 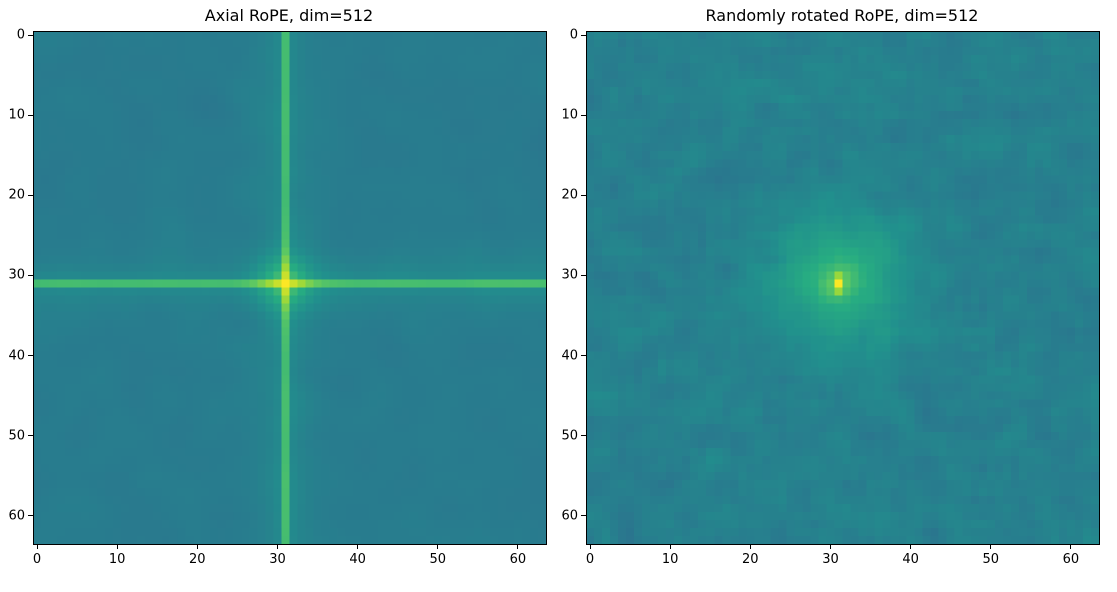 I want to click on chart-title: Axial RoPE, dim=512, so click(x=289, y=15).